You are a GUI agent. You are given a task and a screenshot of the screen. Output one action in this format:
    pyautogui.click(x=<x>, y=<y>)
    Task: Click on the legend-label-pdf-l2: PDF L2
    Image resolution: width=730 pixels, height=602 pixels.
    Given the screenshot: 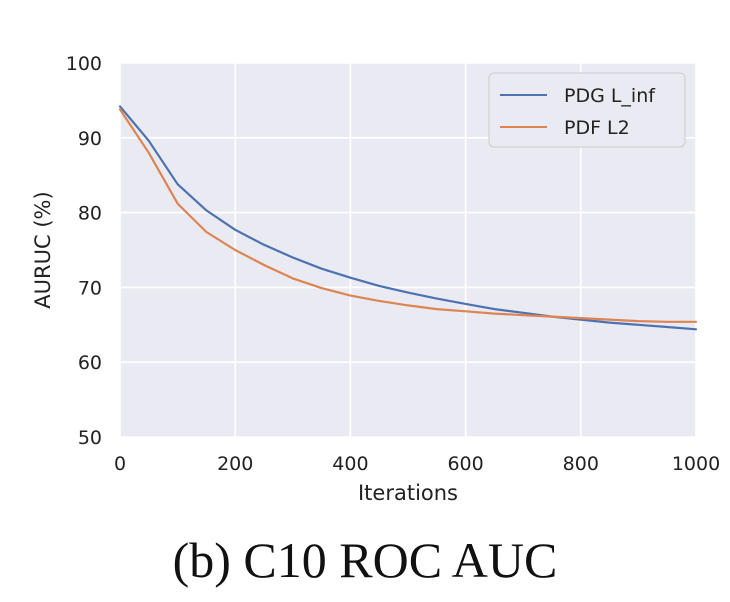 What is the action you would take?
    pyautogui.click(x=597, y=128)
    